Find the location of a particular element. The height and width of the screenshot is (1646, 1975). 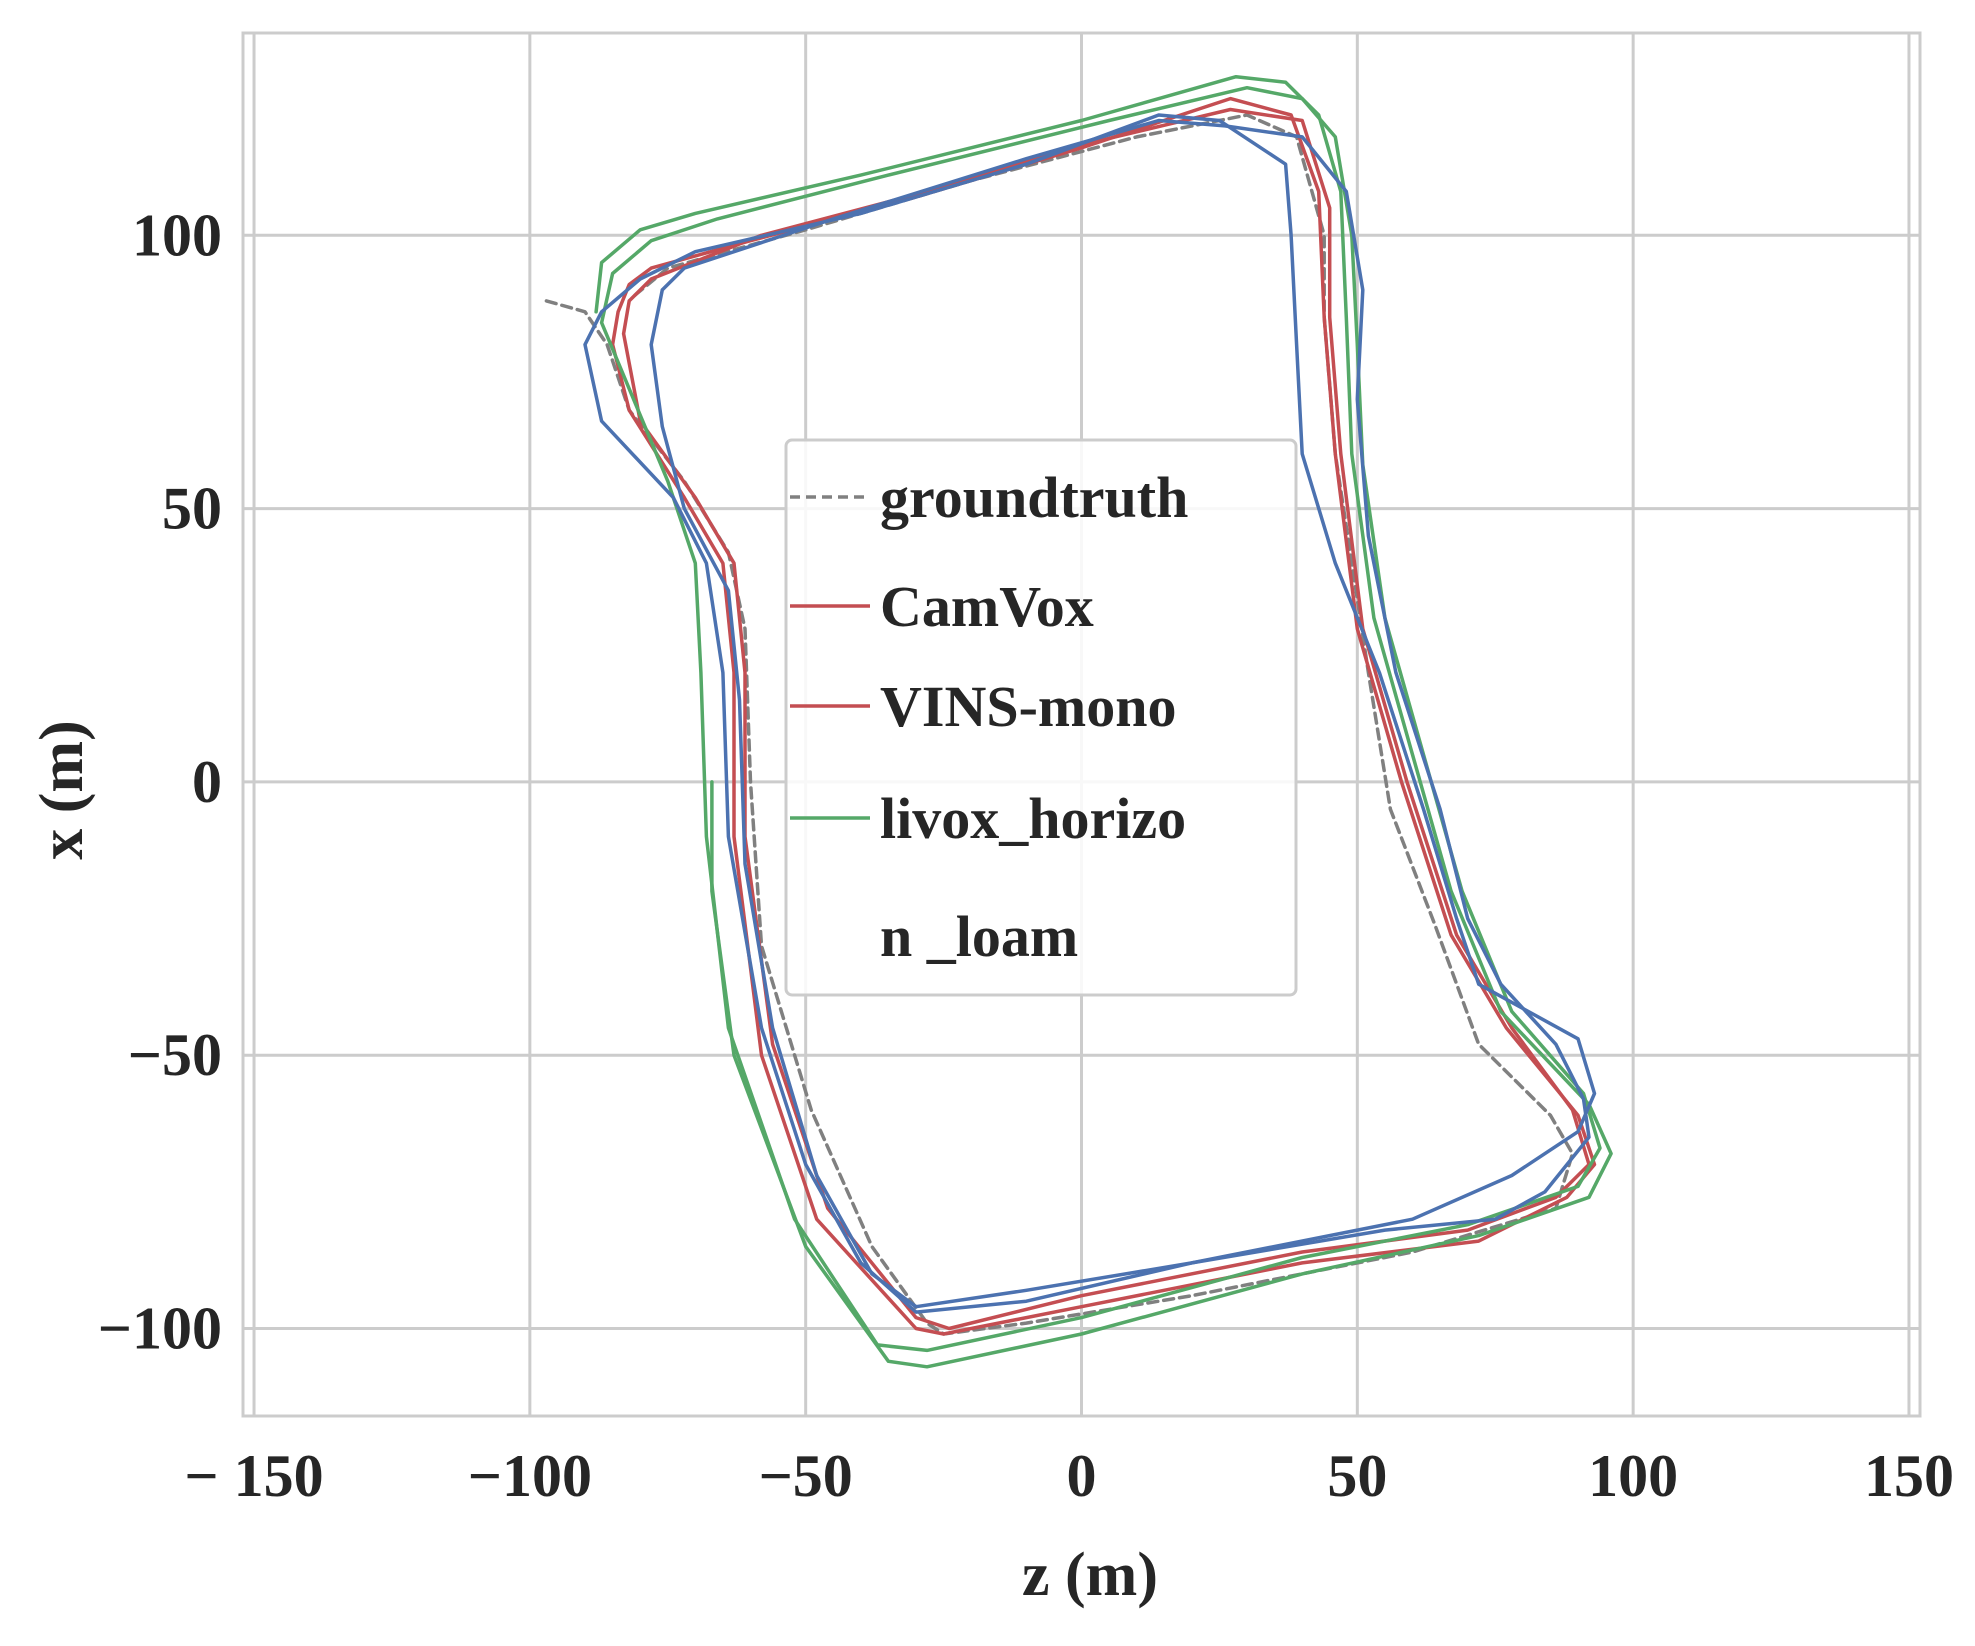

legend-box is located at coordinates (1041, 717).